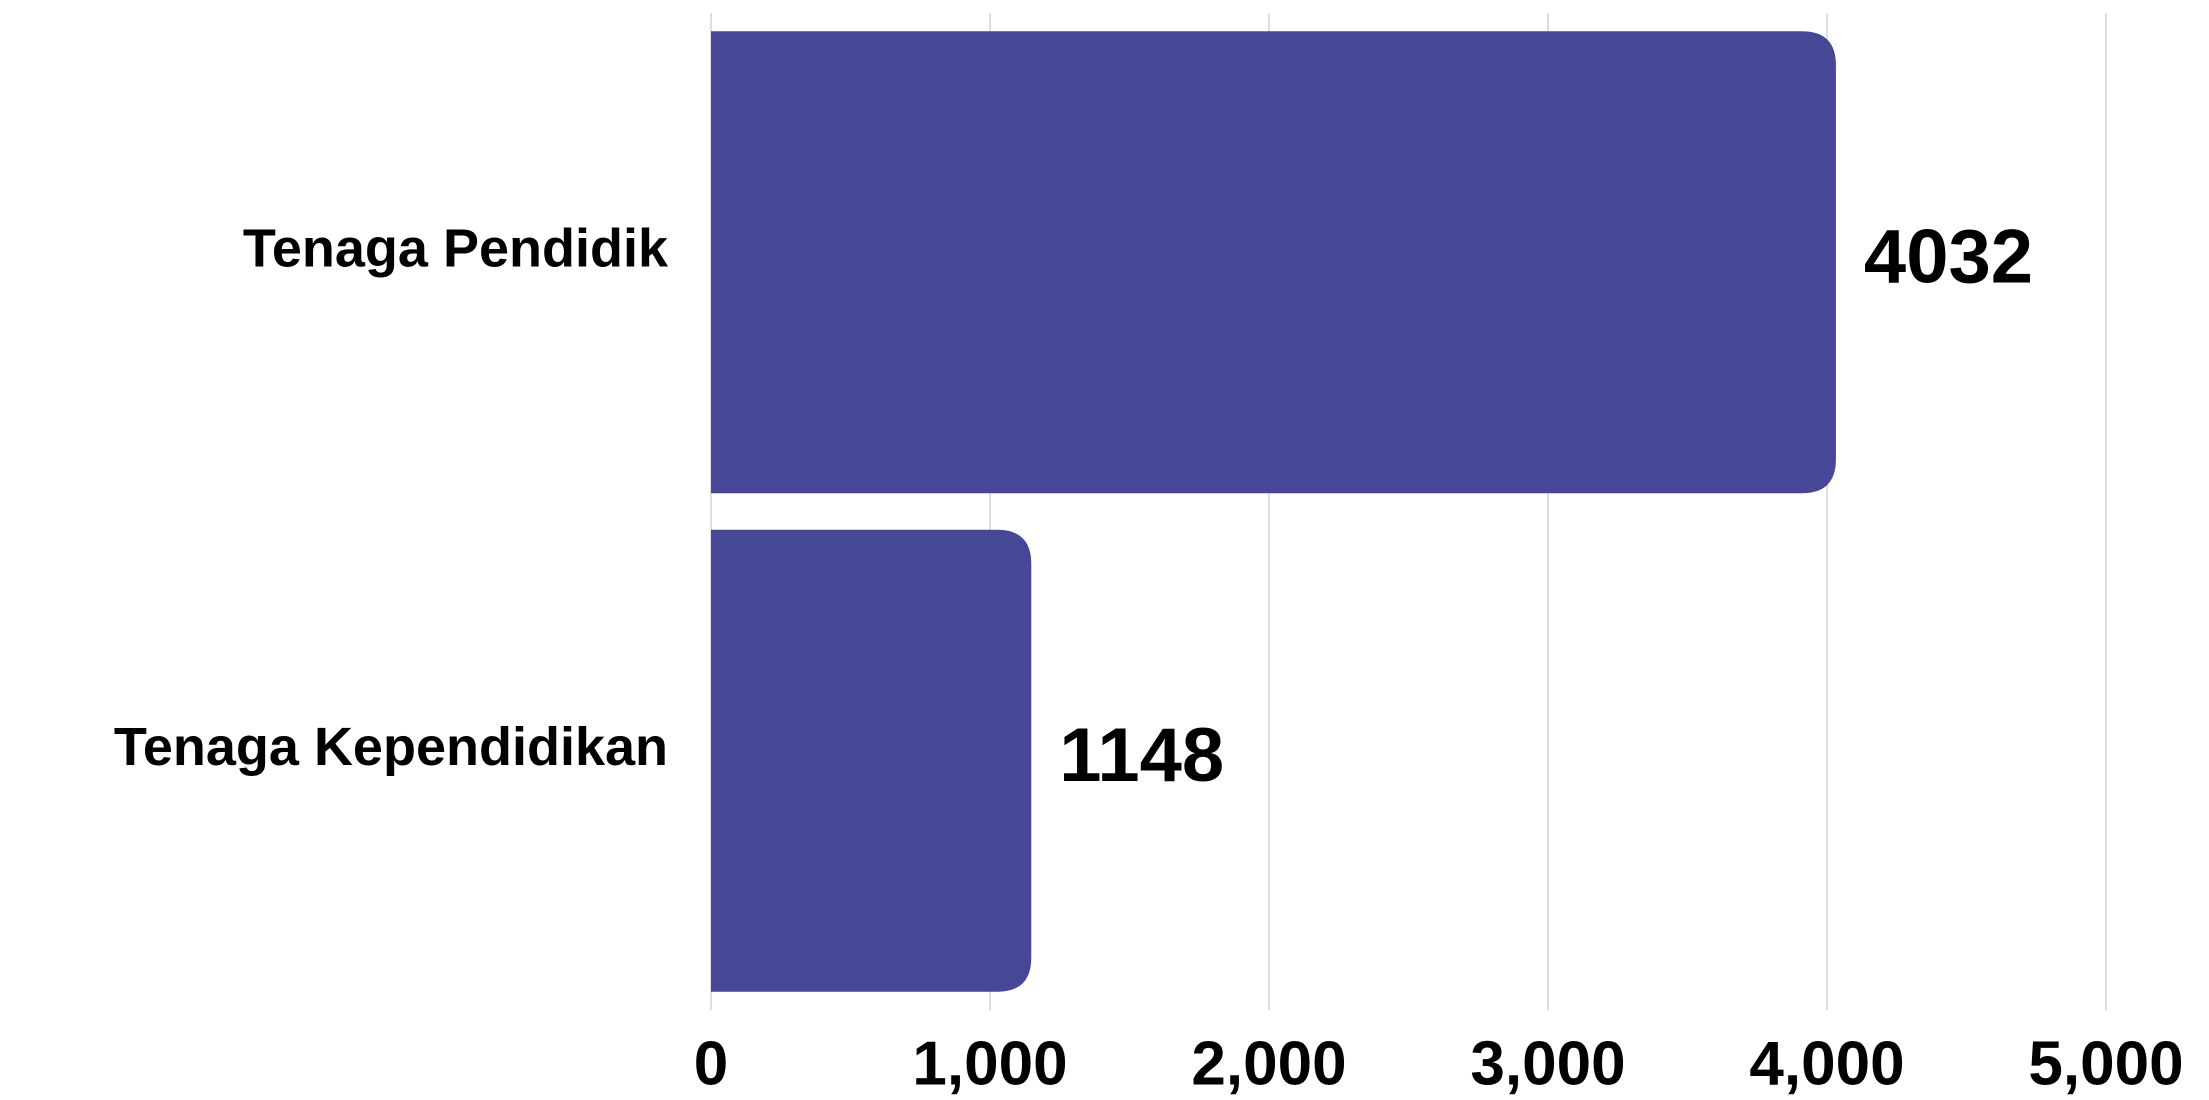 The width and height of the screenshot is (2209, 1100). What do you see at coordinates (391, 747) in the screenshot?
I see `category-label-tenaga-kependidikan: Tenaga Kependidikan` at bounding box center [391, 747].